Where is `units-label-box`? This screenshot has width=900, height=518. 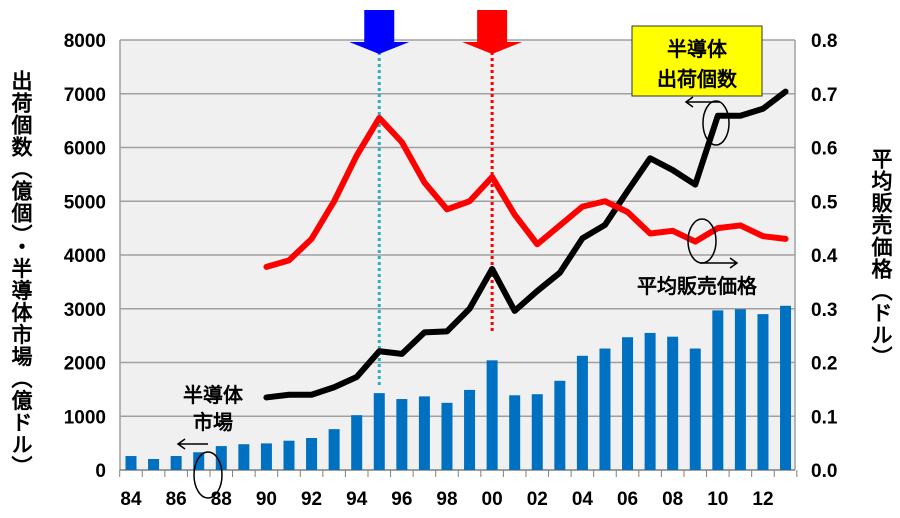
units-label-box is located at coordinates (697, 61).